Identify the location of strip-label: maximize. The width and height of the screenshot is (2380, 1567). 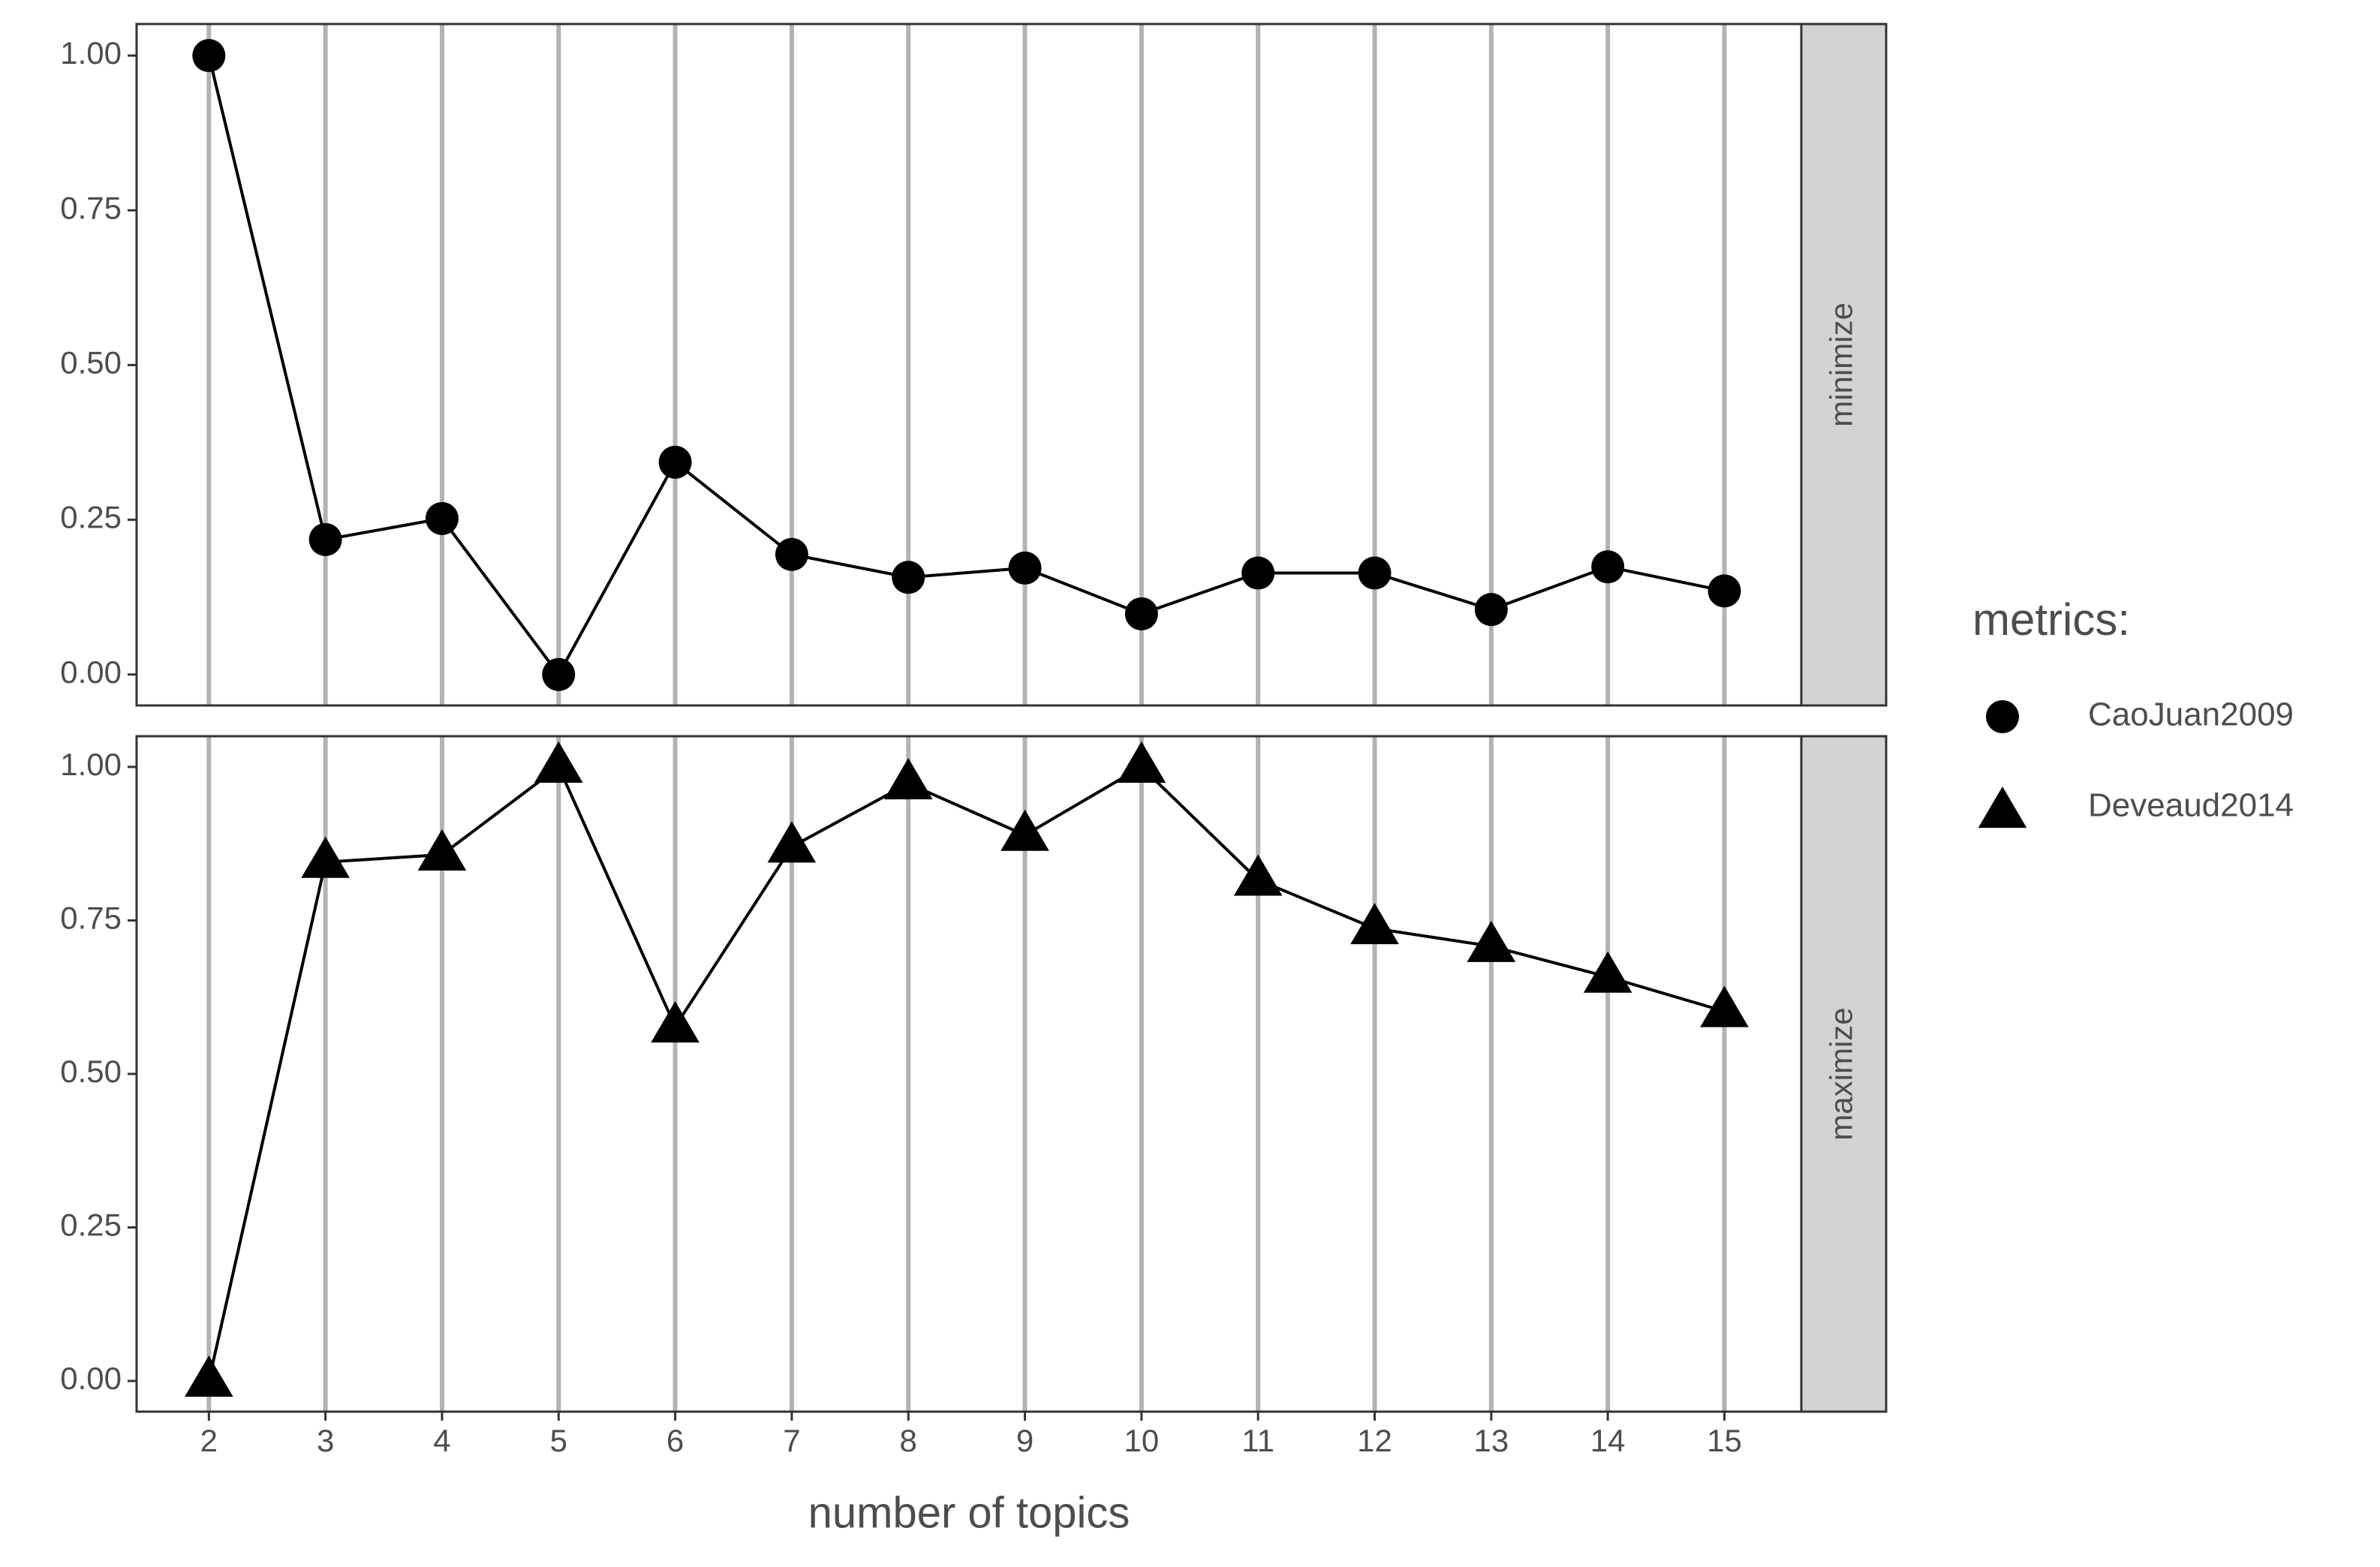
(1841, 1073).